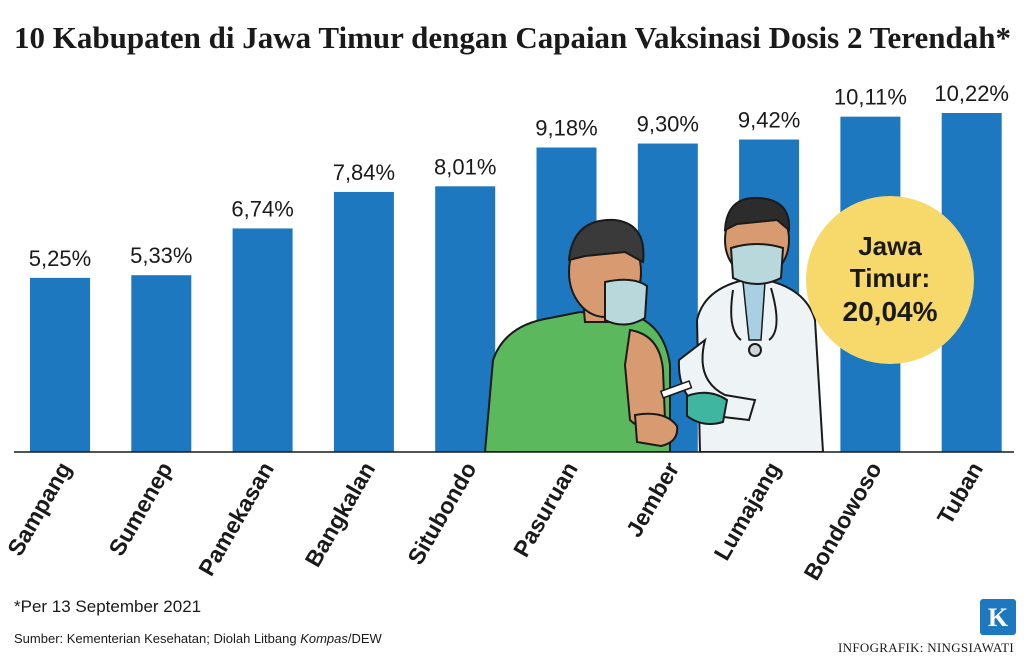 This screenshot has height=664, width=1024. What do you see at coordinates (652, 499) in the screenshot?
I see `category-label: Jember` at bounding box center [652, 499].